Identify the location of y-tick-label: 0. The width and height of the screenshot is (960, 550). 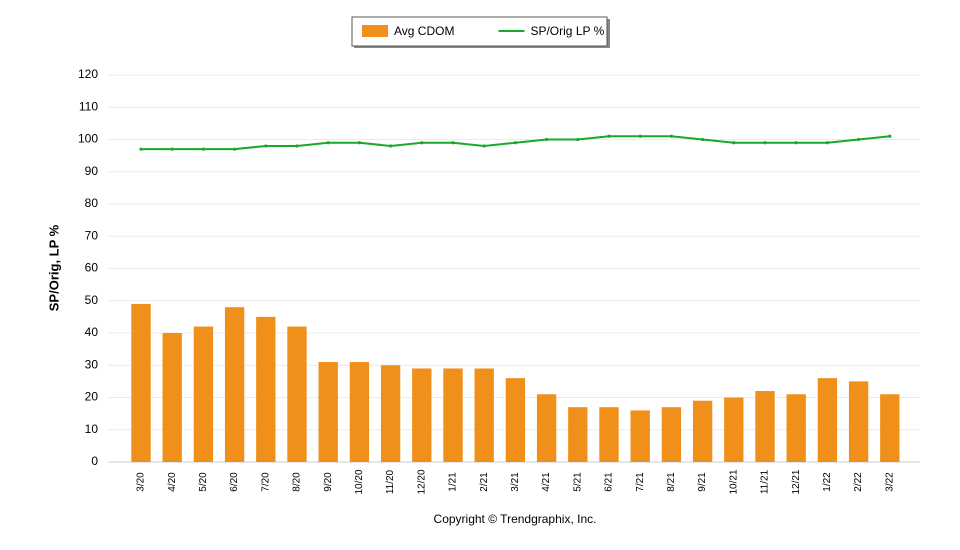
(94, 461).